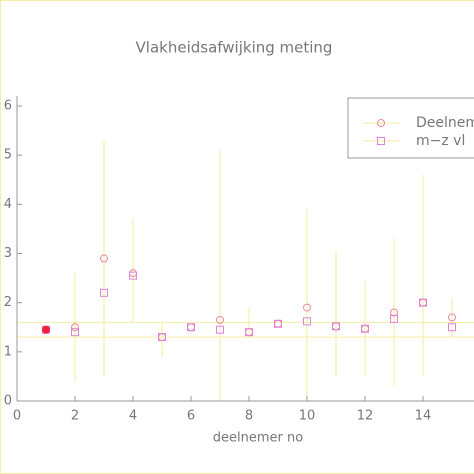  Describe the element at coordinates (46, 329) in the screenshot. I see `highlight-point` at that location.